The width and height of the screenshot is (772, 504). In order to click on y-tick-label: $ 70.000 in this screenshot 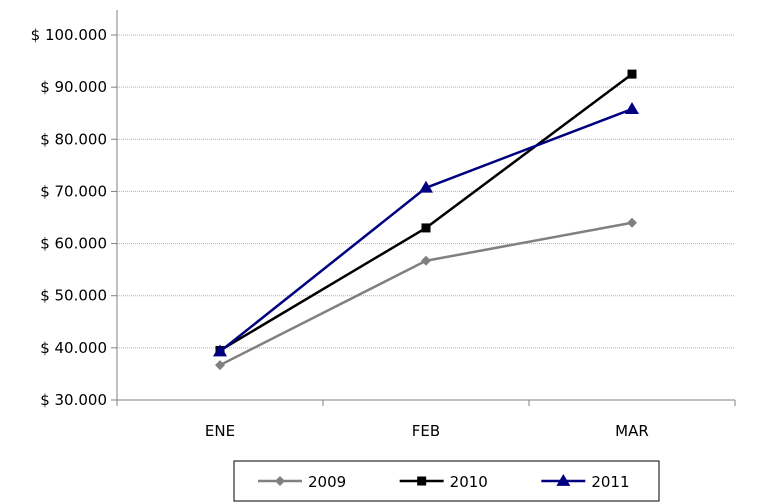, I will do `click(73, 191)`.